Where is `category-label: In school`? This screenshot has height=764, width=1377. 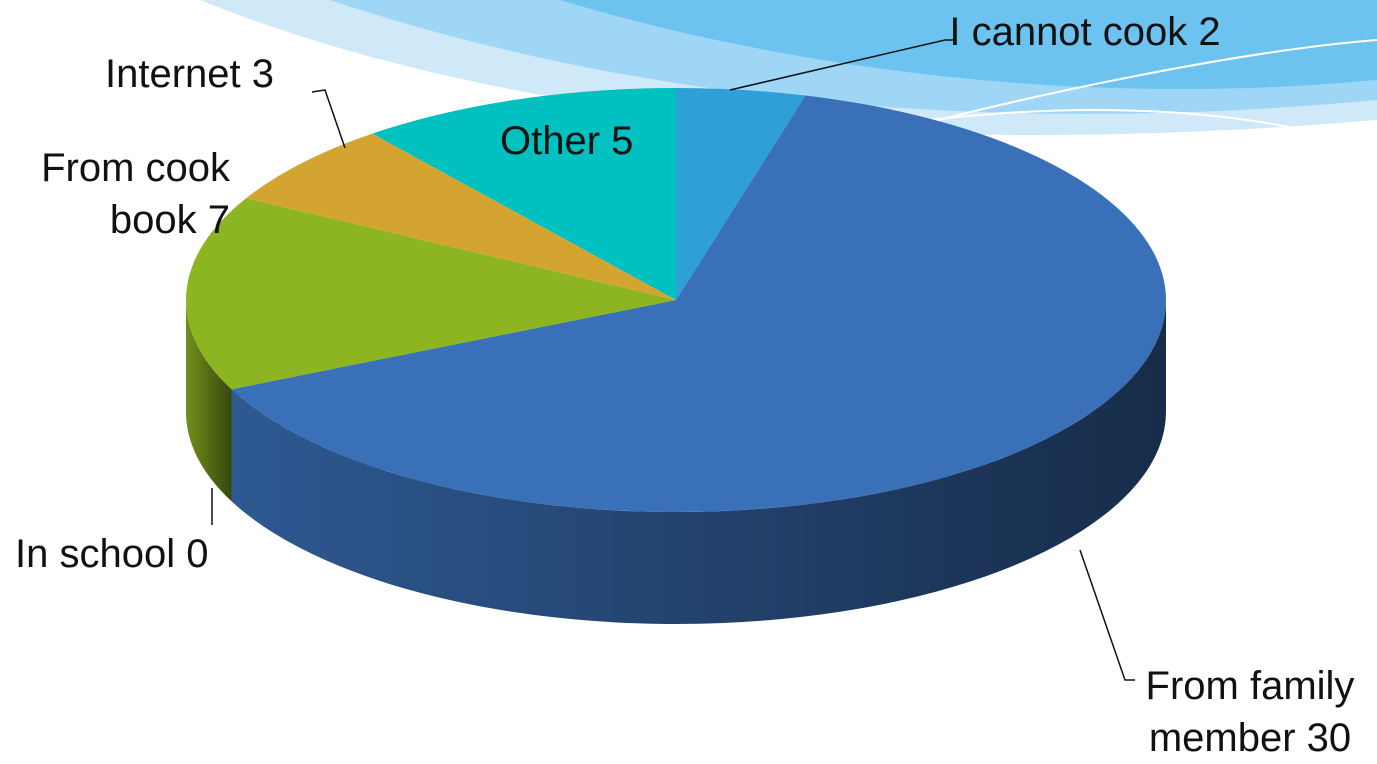
category-label: In school is located at coordinates (95, 554).